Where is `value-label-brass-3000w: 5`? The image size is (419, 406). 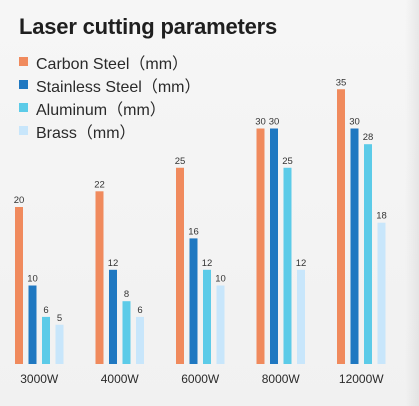 value-label-brass-3000w: 5 is located at coordinates (59, 318).